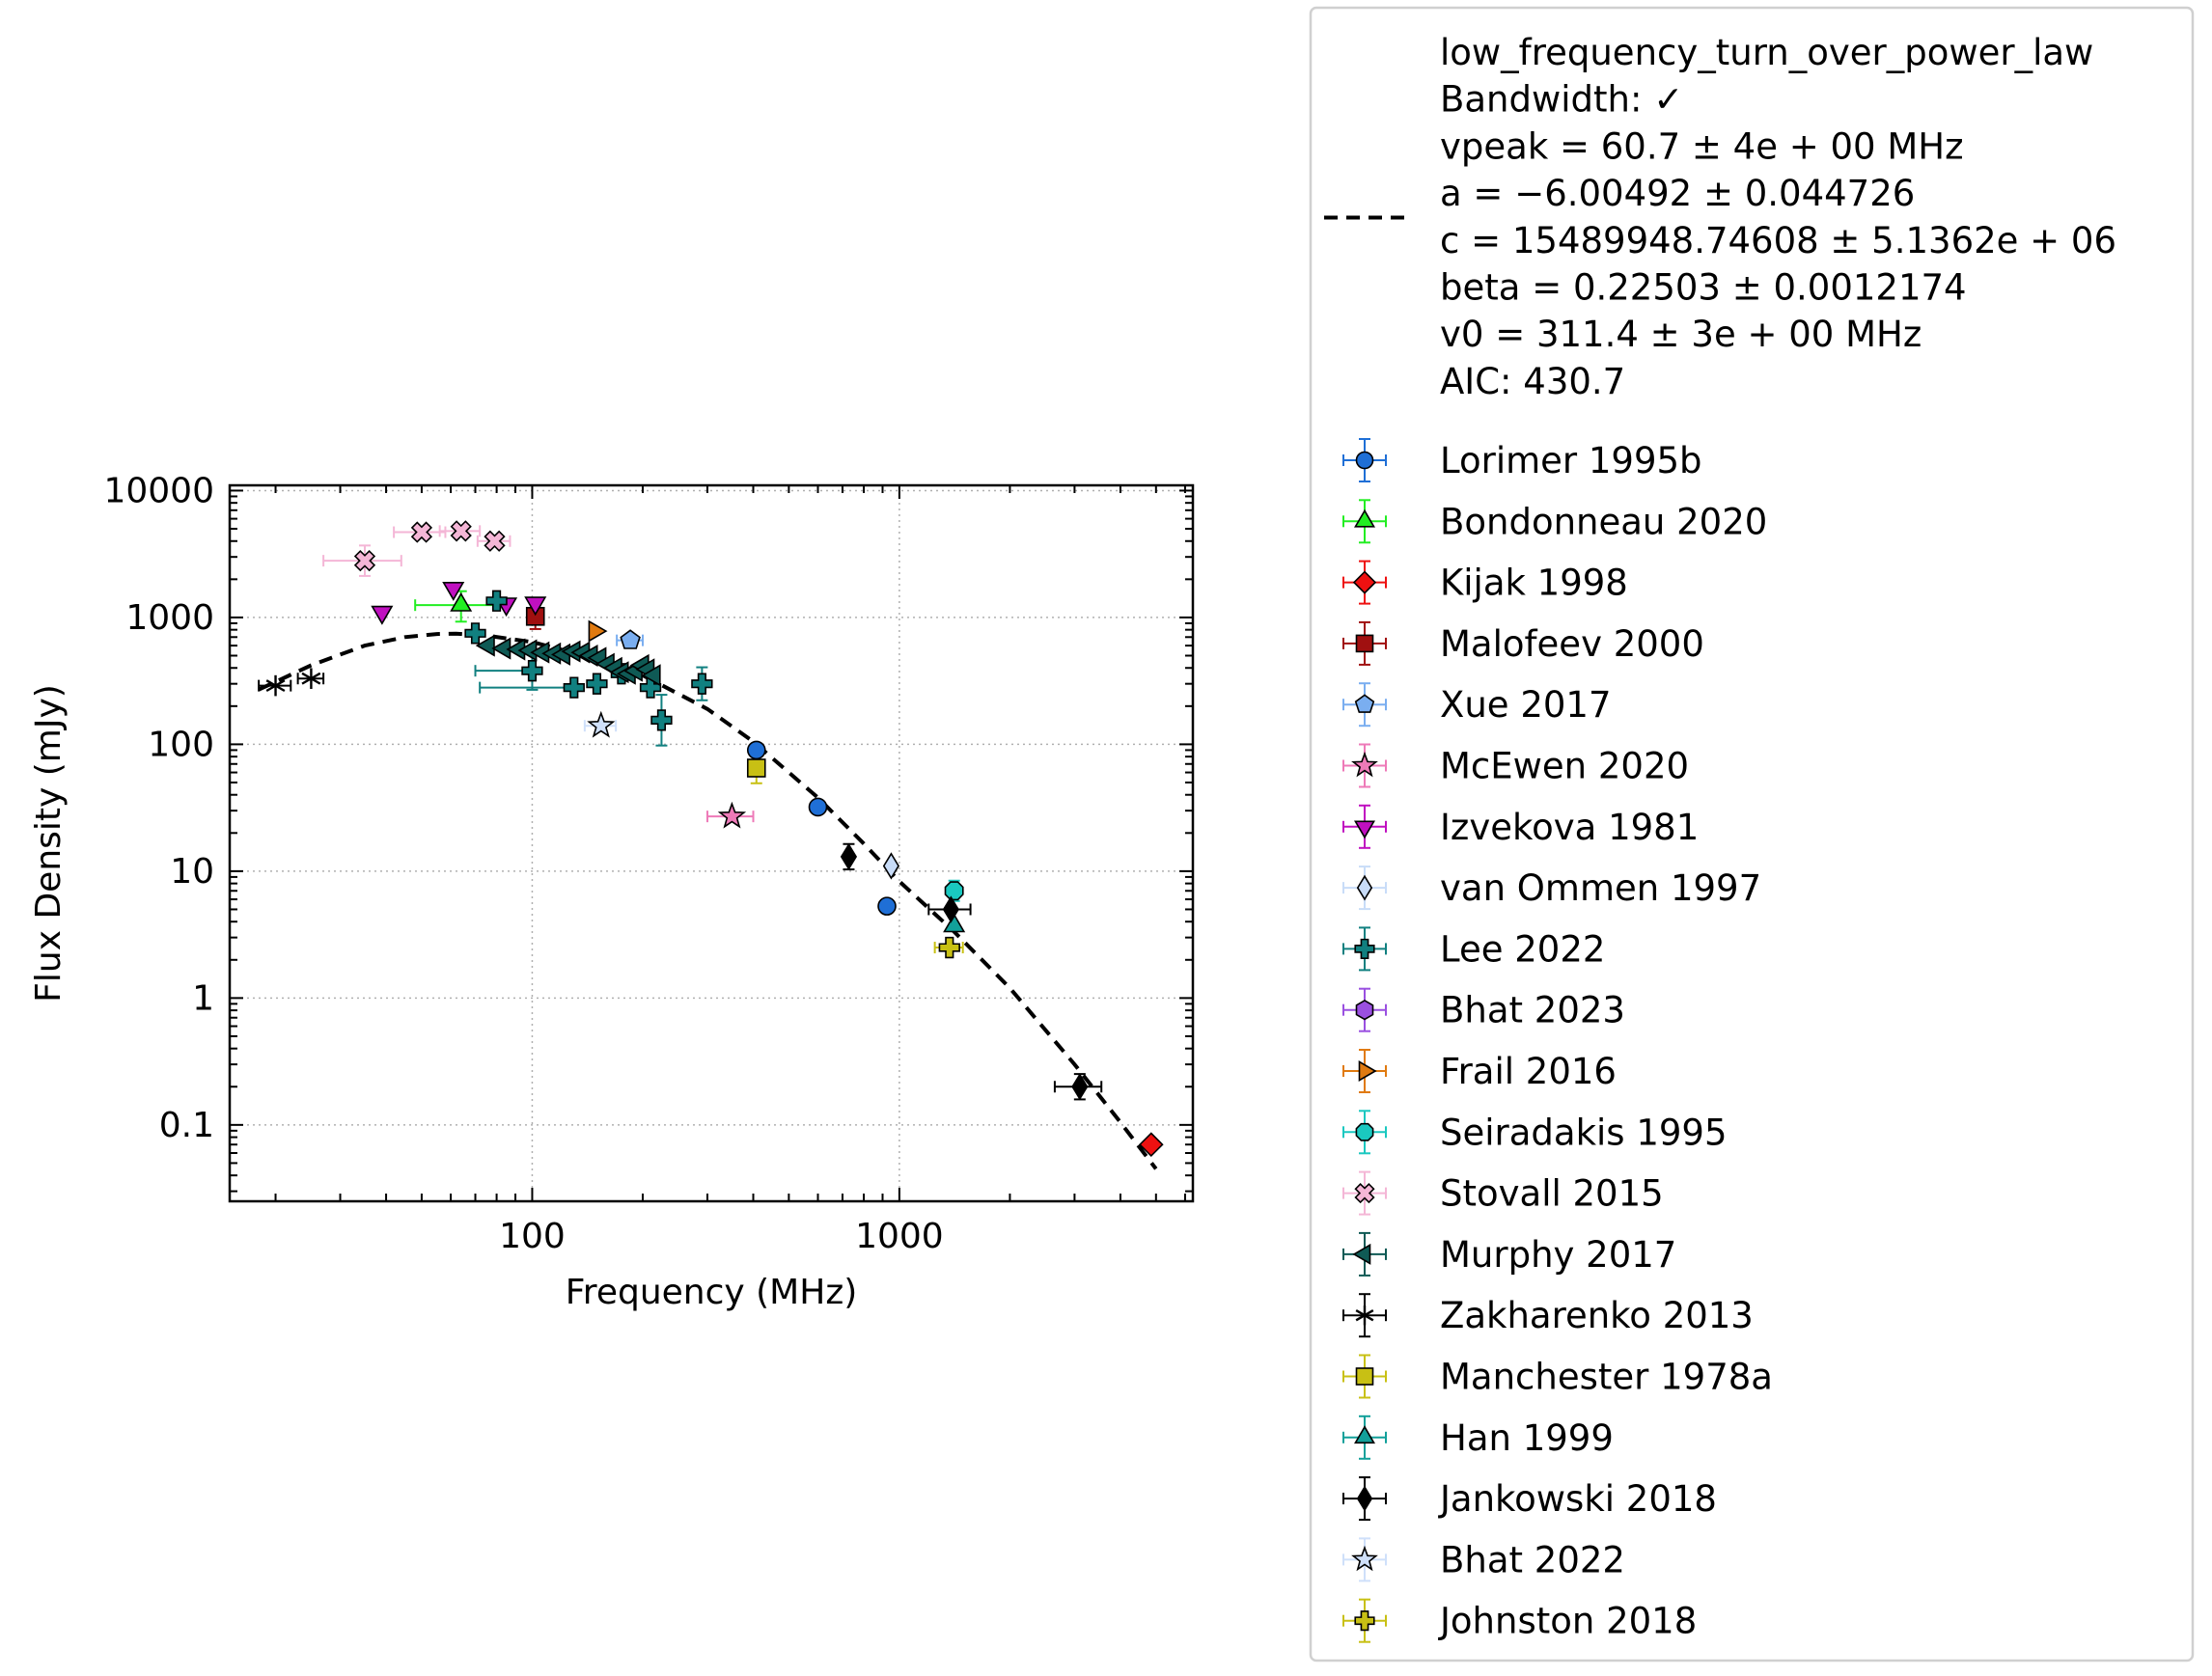 The image size is (2212, 1676). What do you see at coordinates (49, 843) in the screenshot?
I see `y-axis-label: Flux Density (mJy)` at bounding box center [49, 843].